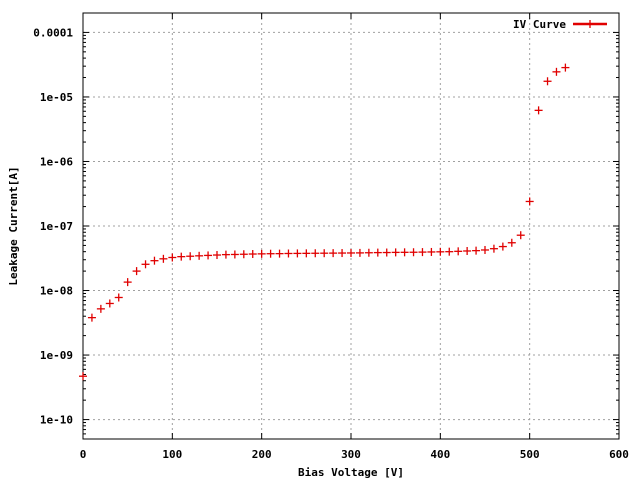 The image size is (640, 480). Describe the element at coordinates (56, 355) in the screenshot. I see `y-tick-label: 1e-09` at that location.